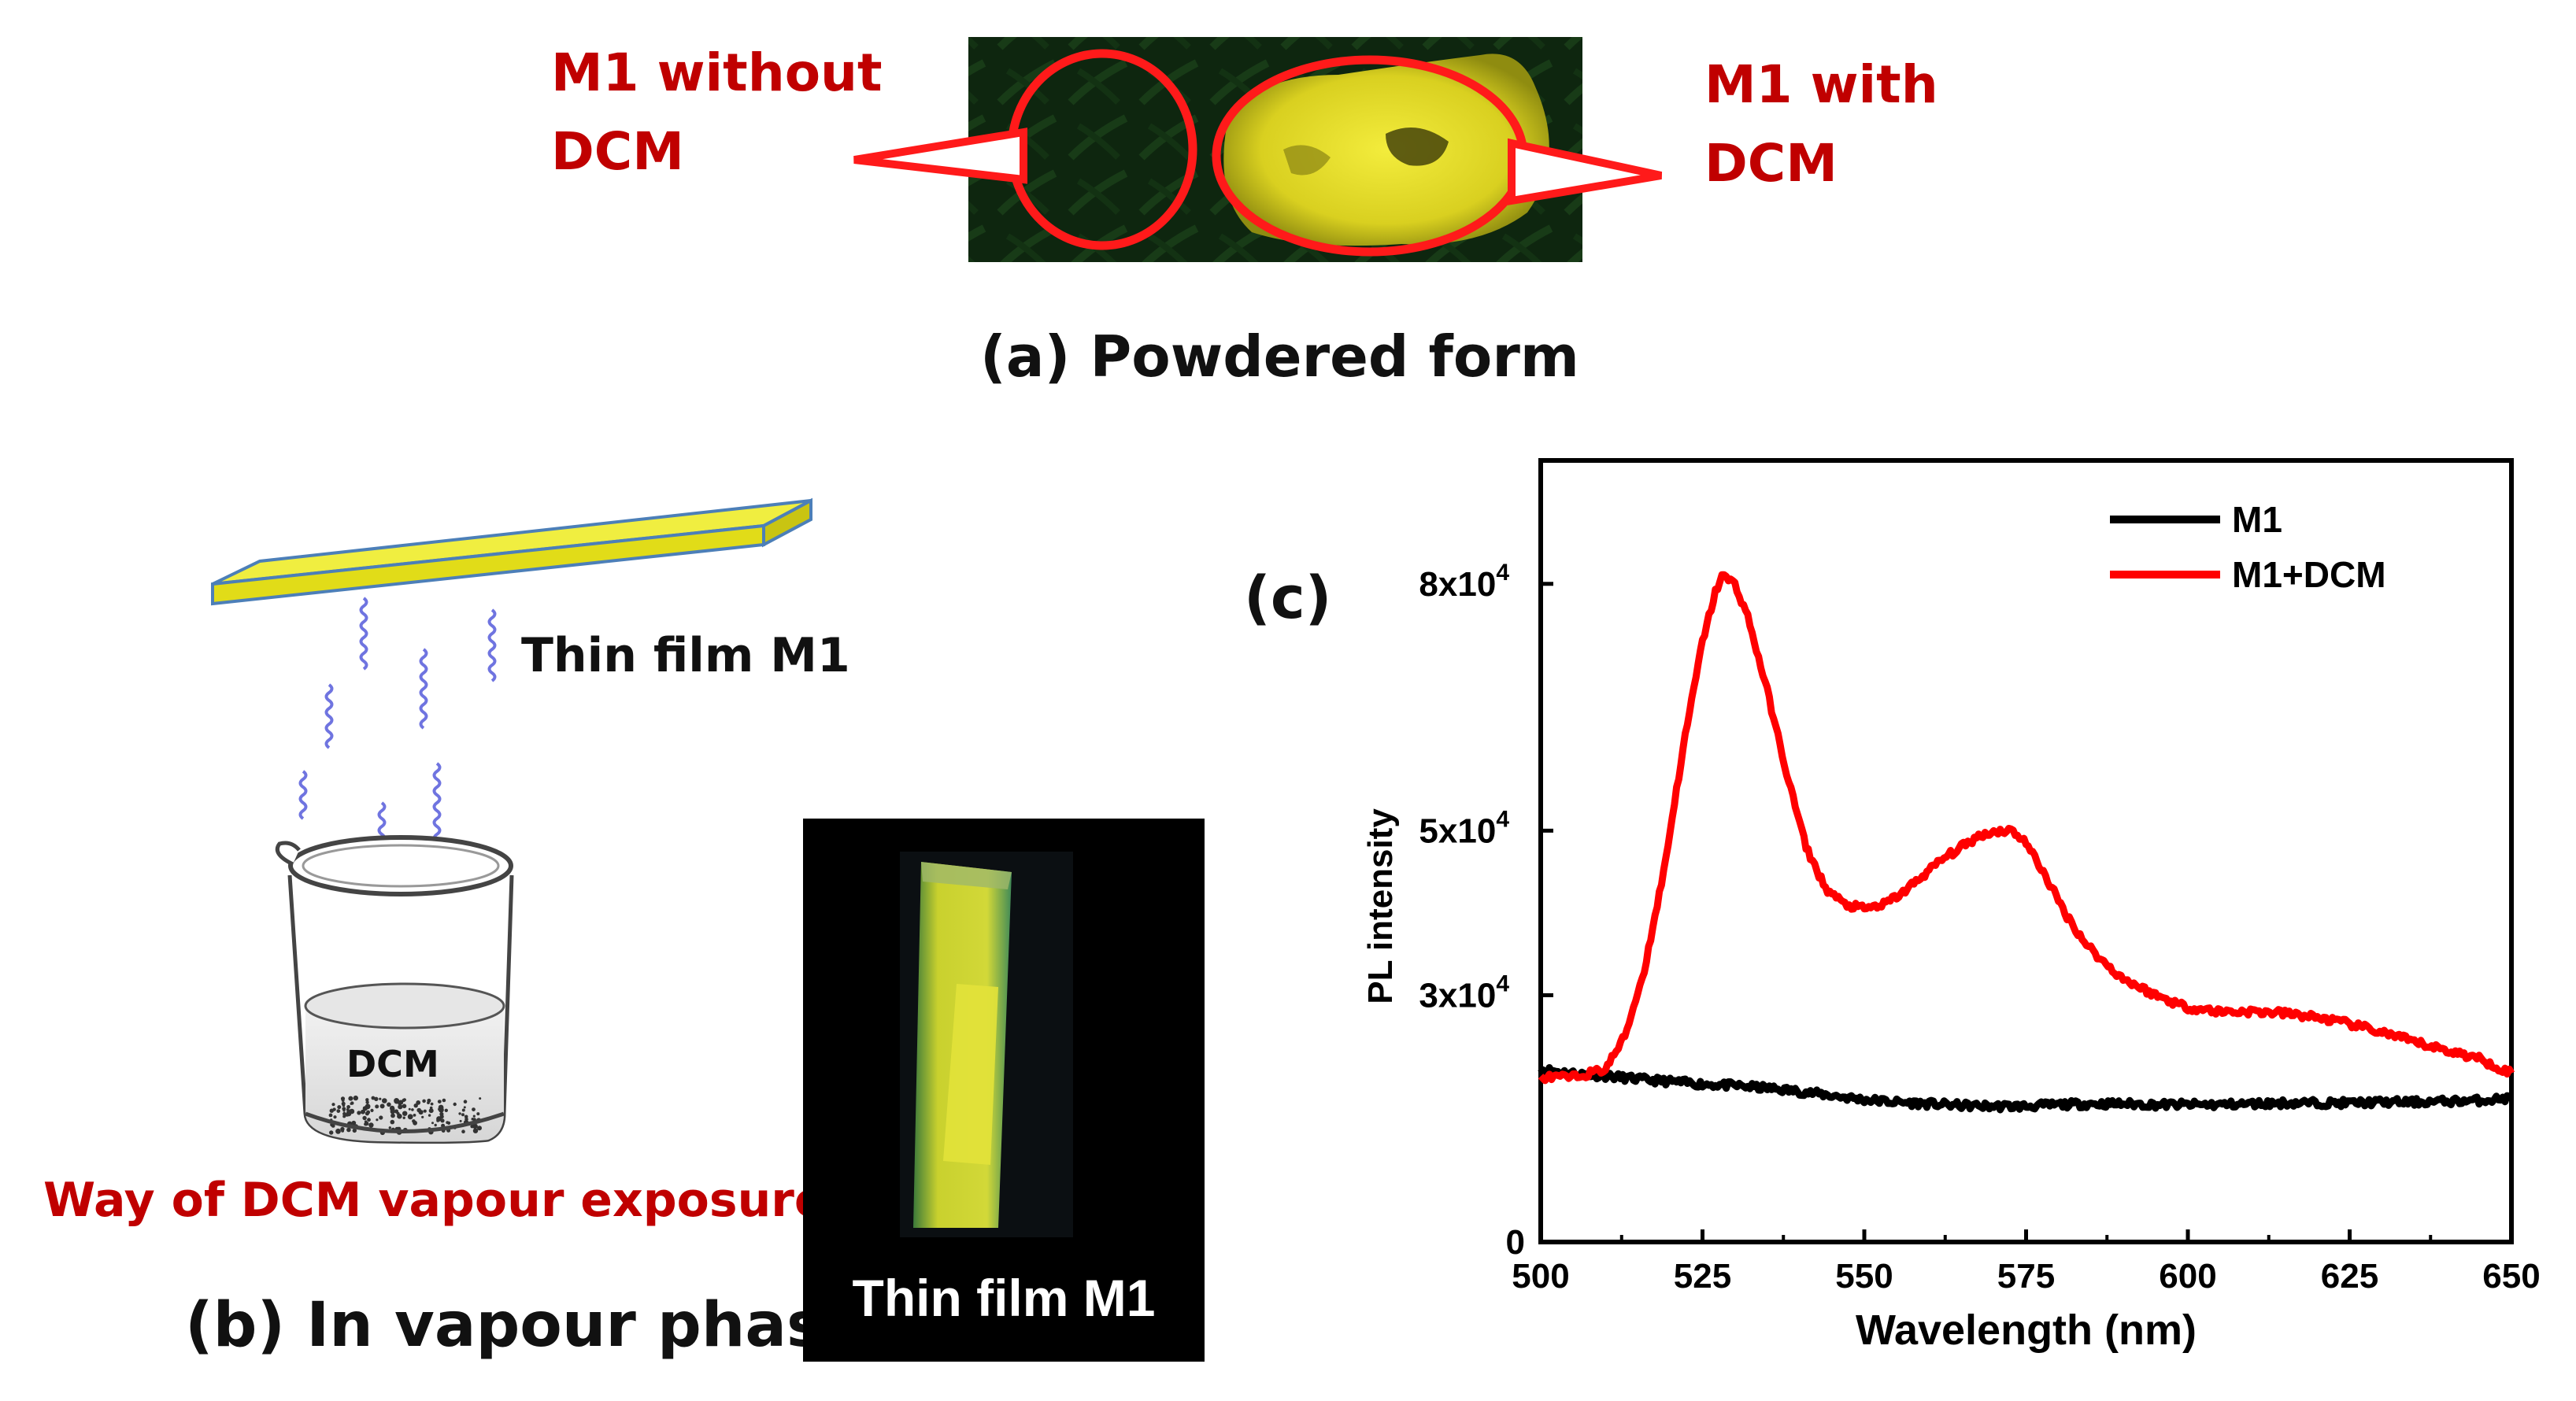 This screenshot has height=1401, width=2576. I want to click on caption-c: (c), so click(1288, 598).